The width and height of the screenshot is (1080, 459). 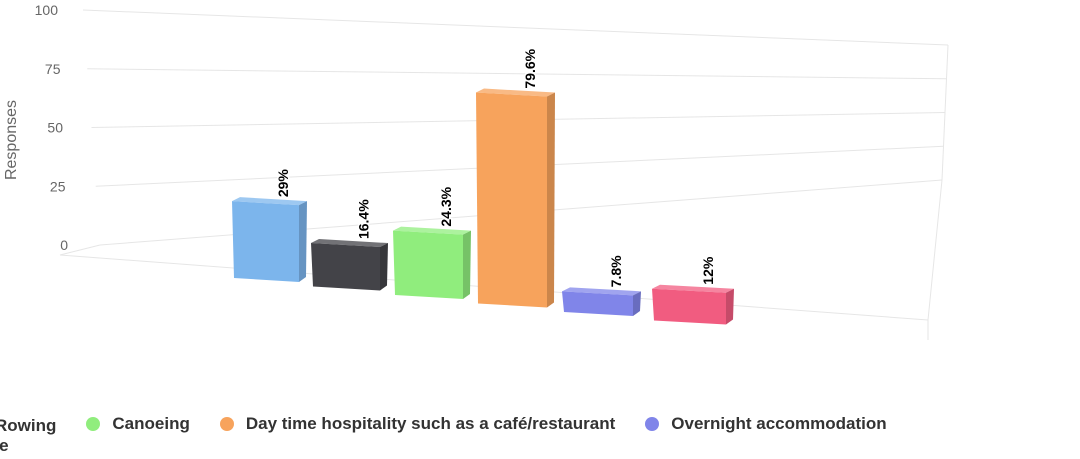 I want to click on legend-row: lse, so click(x=19, y=446).